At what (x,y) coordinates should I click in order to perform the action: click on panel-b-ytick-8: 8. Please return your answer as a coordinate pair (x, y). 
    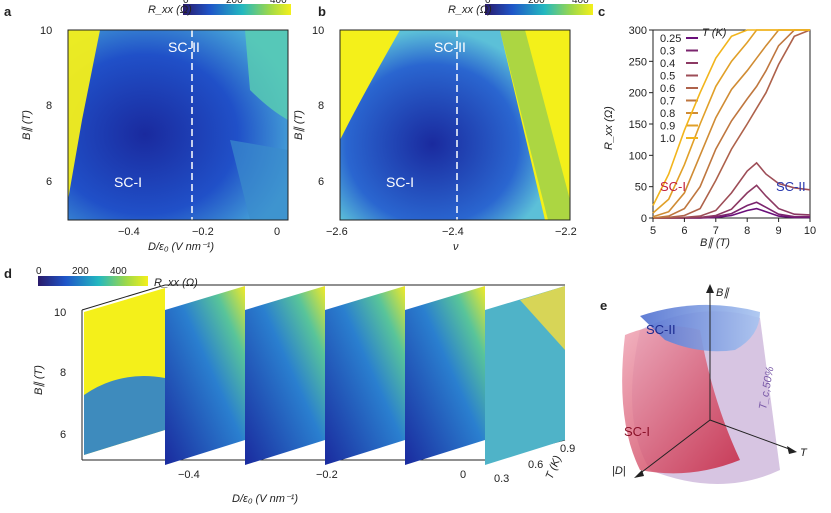
    Looking at the image, I should click on (321, 106).